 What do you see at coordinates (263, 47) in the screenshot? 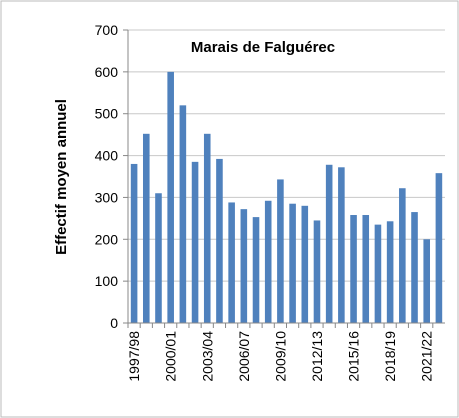
I see `chart-title: Marais de Falguérec` at bounding box center [263, 47].